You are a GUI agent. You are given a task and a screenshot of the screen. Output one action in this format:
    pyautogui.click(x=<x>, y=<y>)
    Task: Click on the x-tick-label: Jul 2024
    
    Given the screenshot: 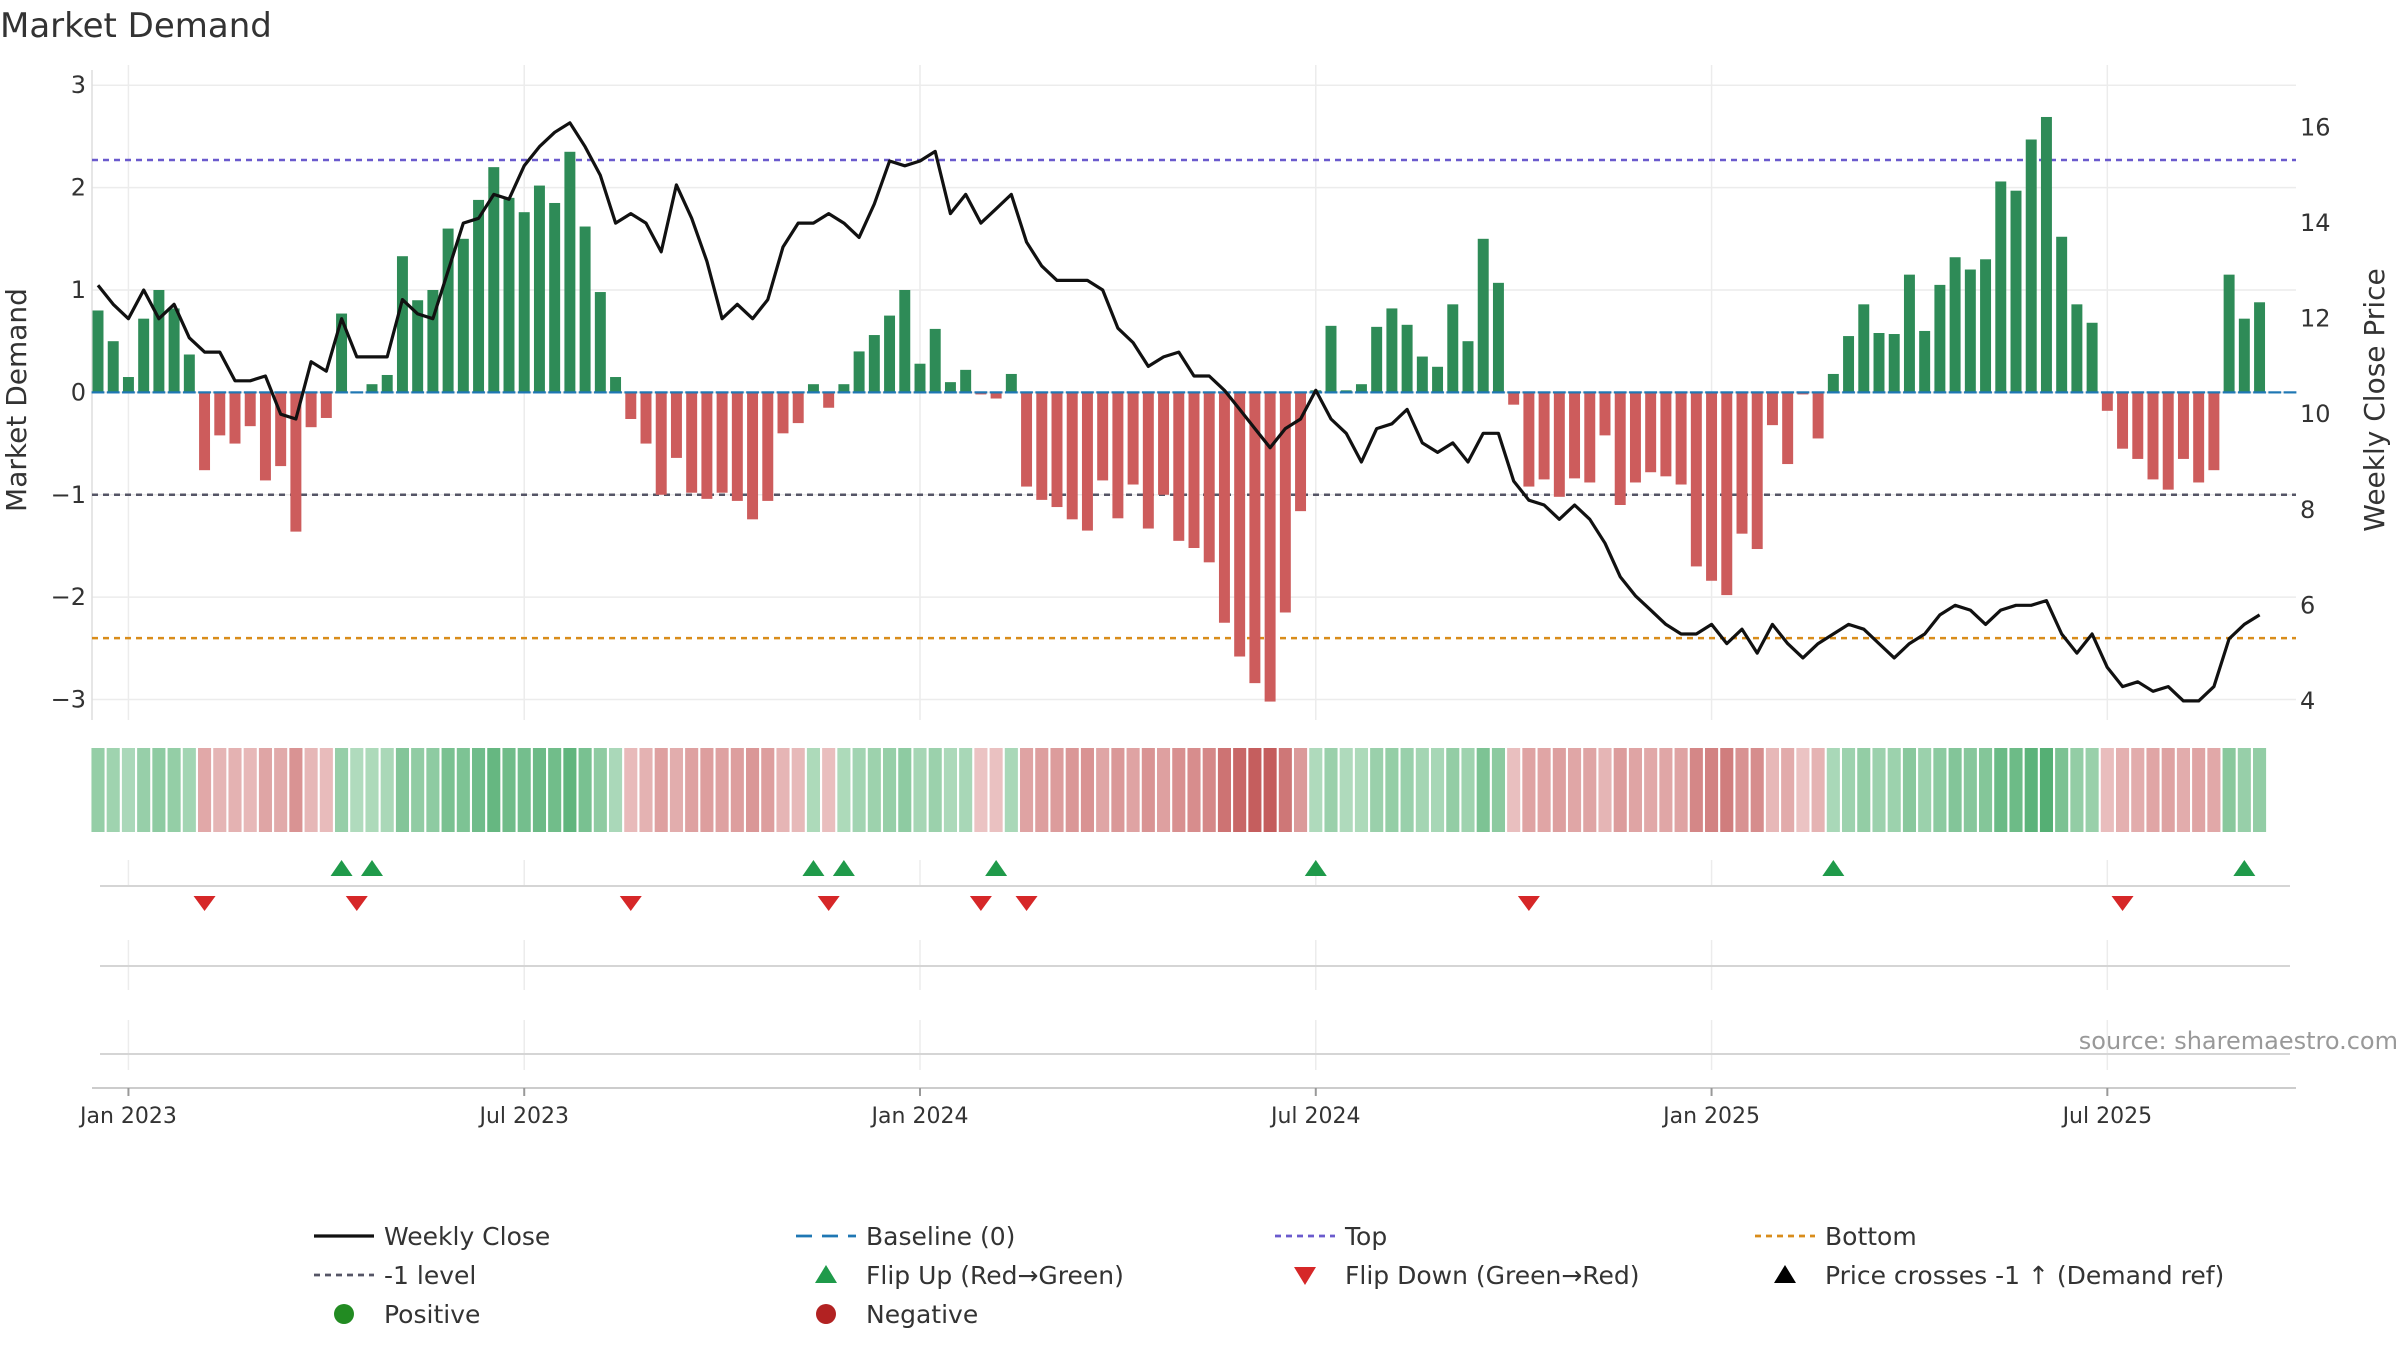 What is the action you would take?
    pyautogui.click(x=1315, y=1116)
    